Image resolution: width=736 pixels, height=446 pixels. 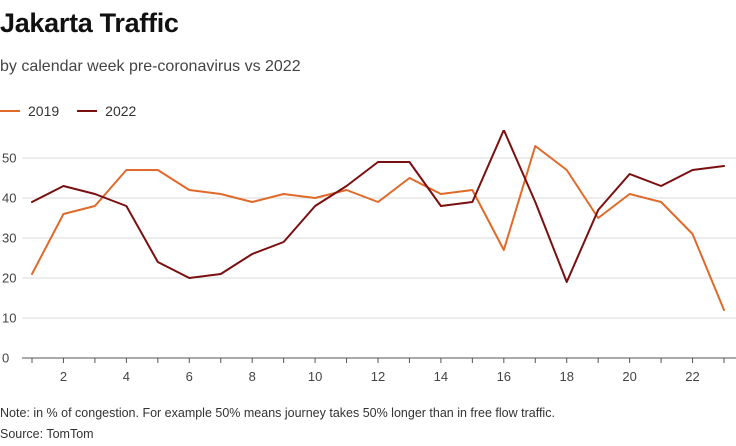 What do you see at coordinates (150, 66) in the screenshot?
I see `chart-subtitle: by calendar week pre-coronavirus vs 2022` at bounding box center [150, 66].